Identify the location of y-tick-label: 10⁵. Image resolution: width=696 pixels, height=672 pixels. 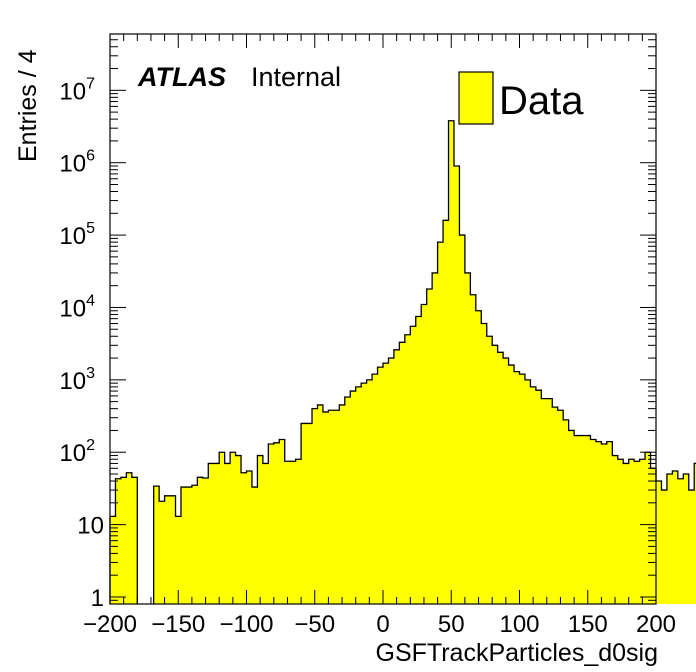
(77, 235).